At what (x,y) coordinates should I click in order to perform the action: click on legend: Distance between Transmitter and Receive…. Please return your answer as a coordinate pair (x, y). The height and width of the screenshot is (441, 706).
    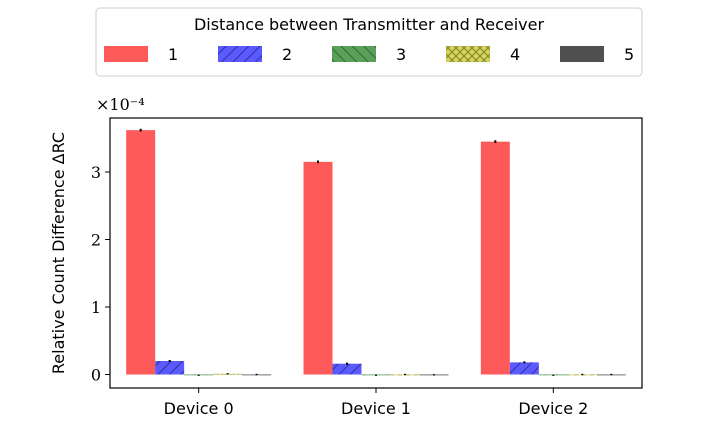
    Looking at the image, I should click on (369, 42).